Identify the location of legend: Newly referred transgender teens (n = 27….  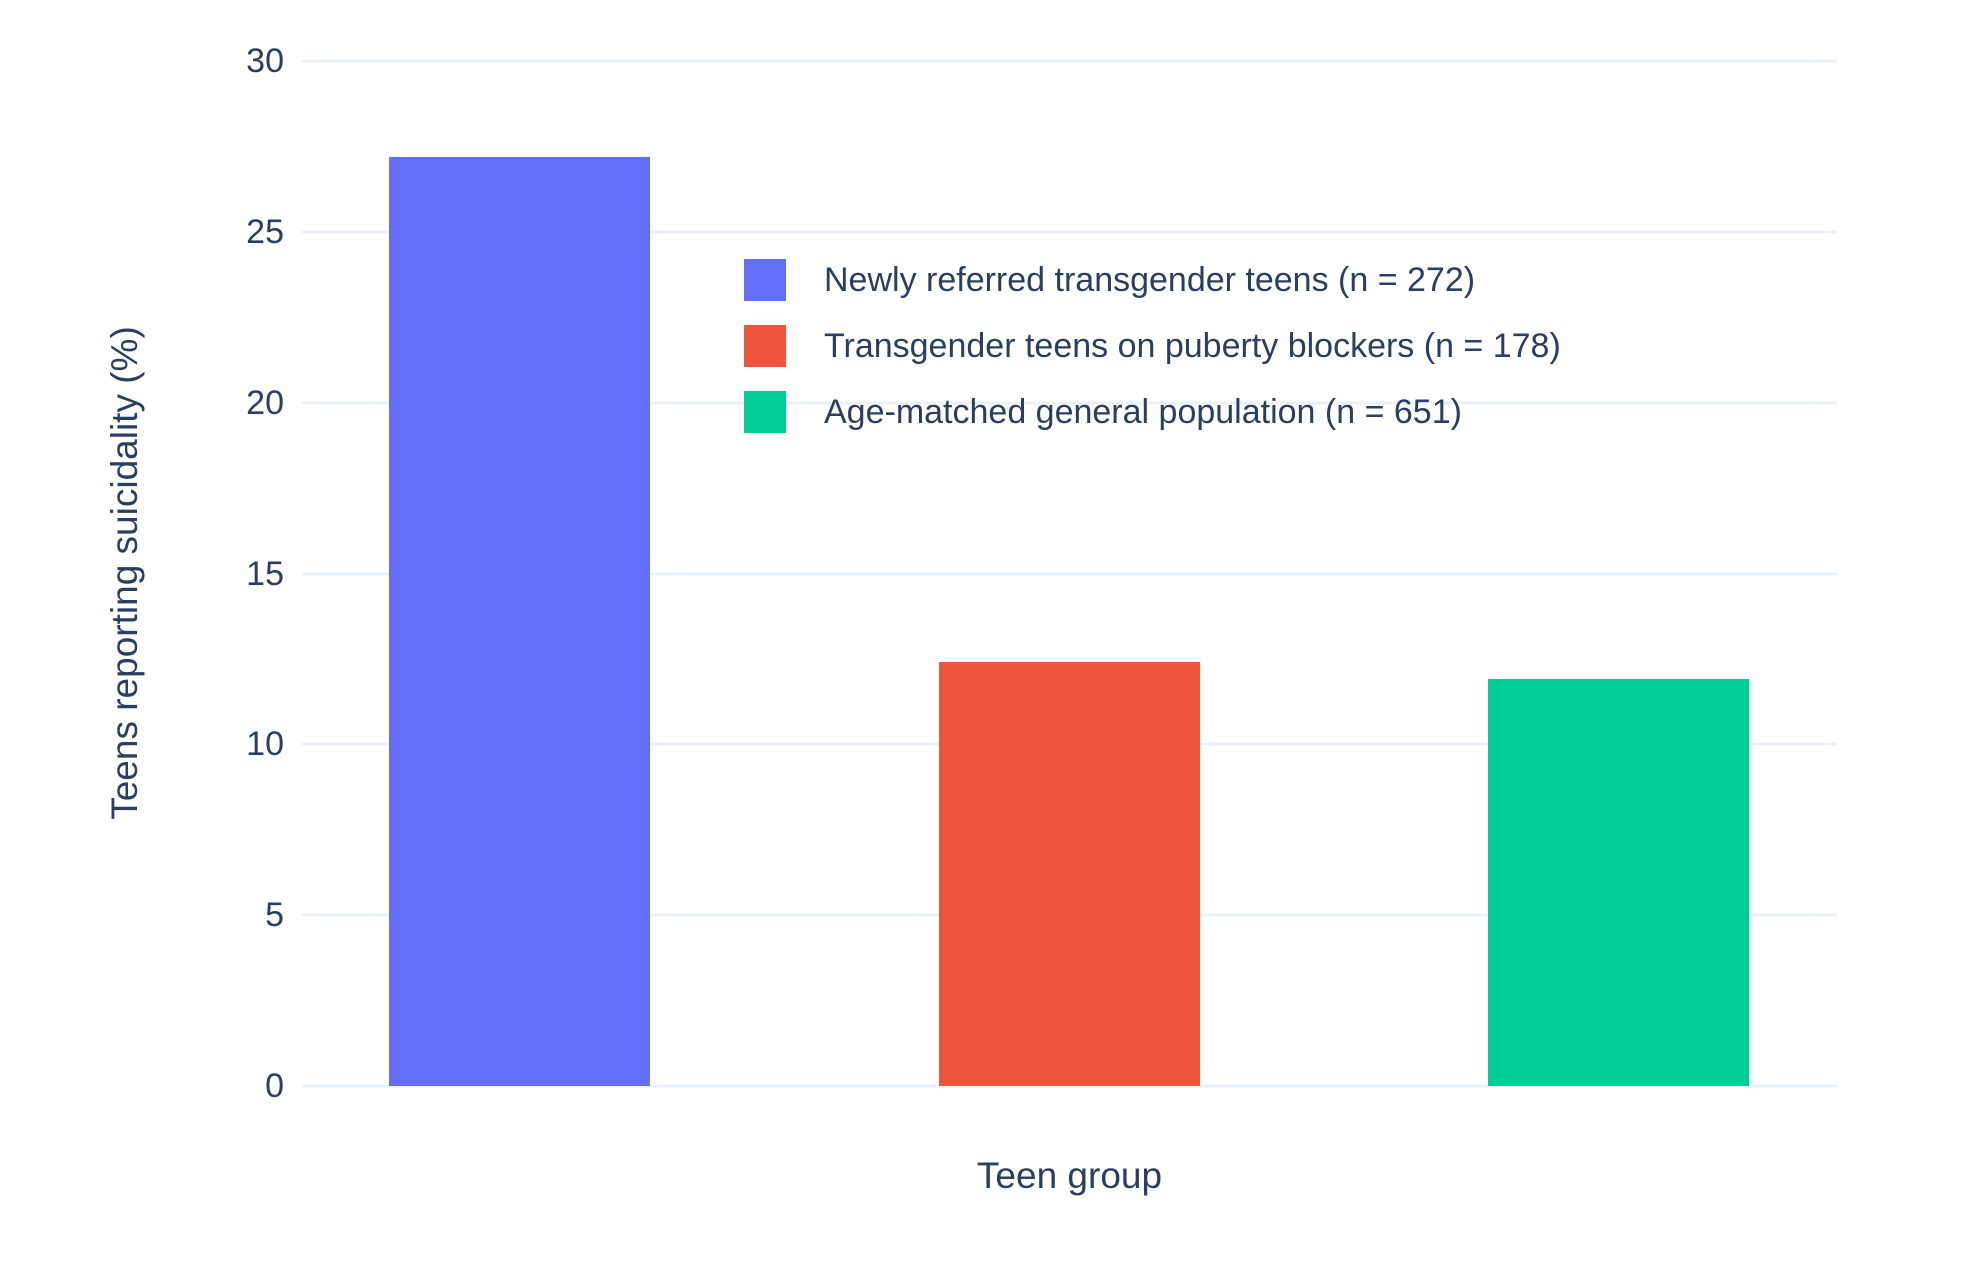
(1152, 346).